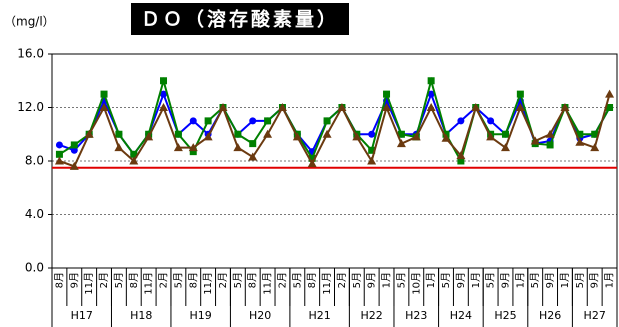 The image size is (619, 327). I want to click on group-label: H27, so click(595, 315).